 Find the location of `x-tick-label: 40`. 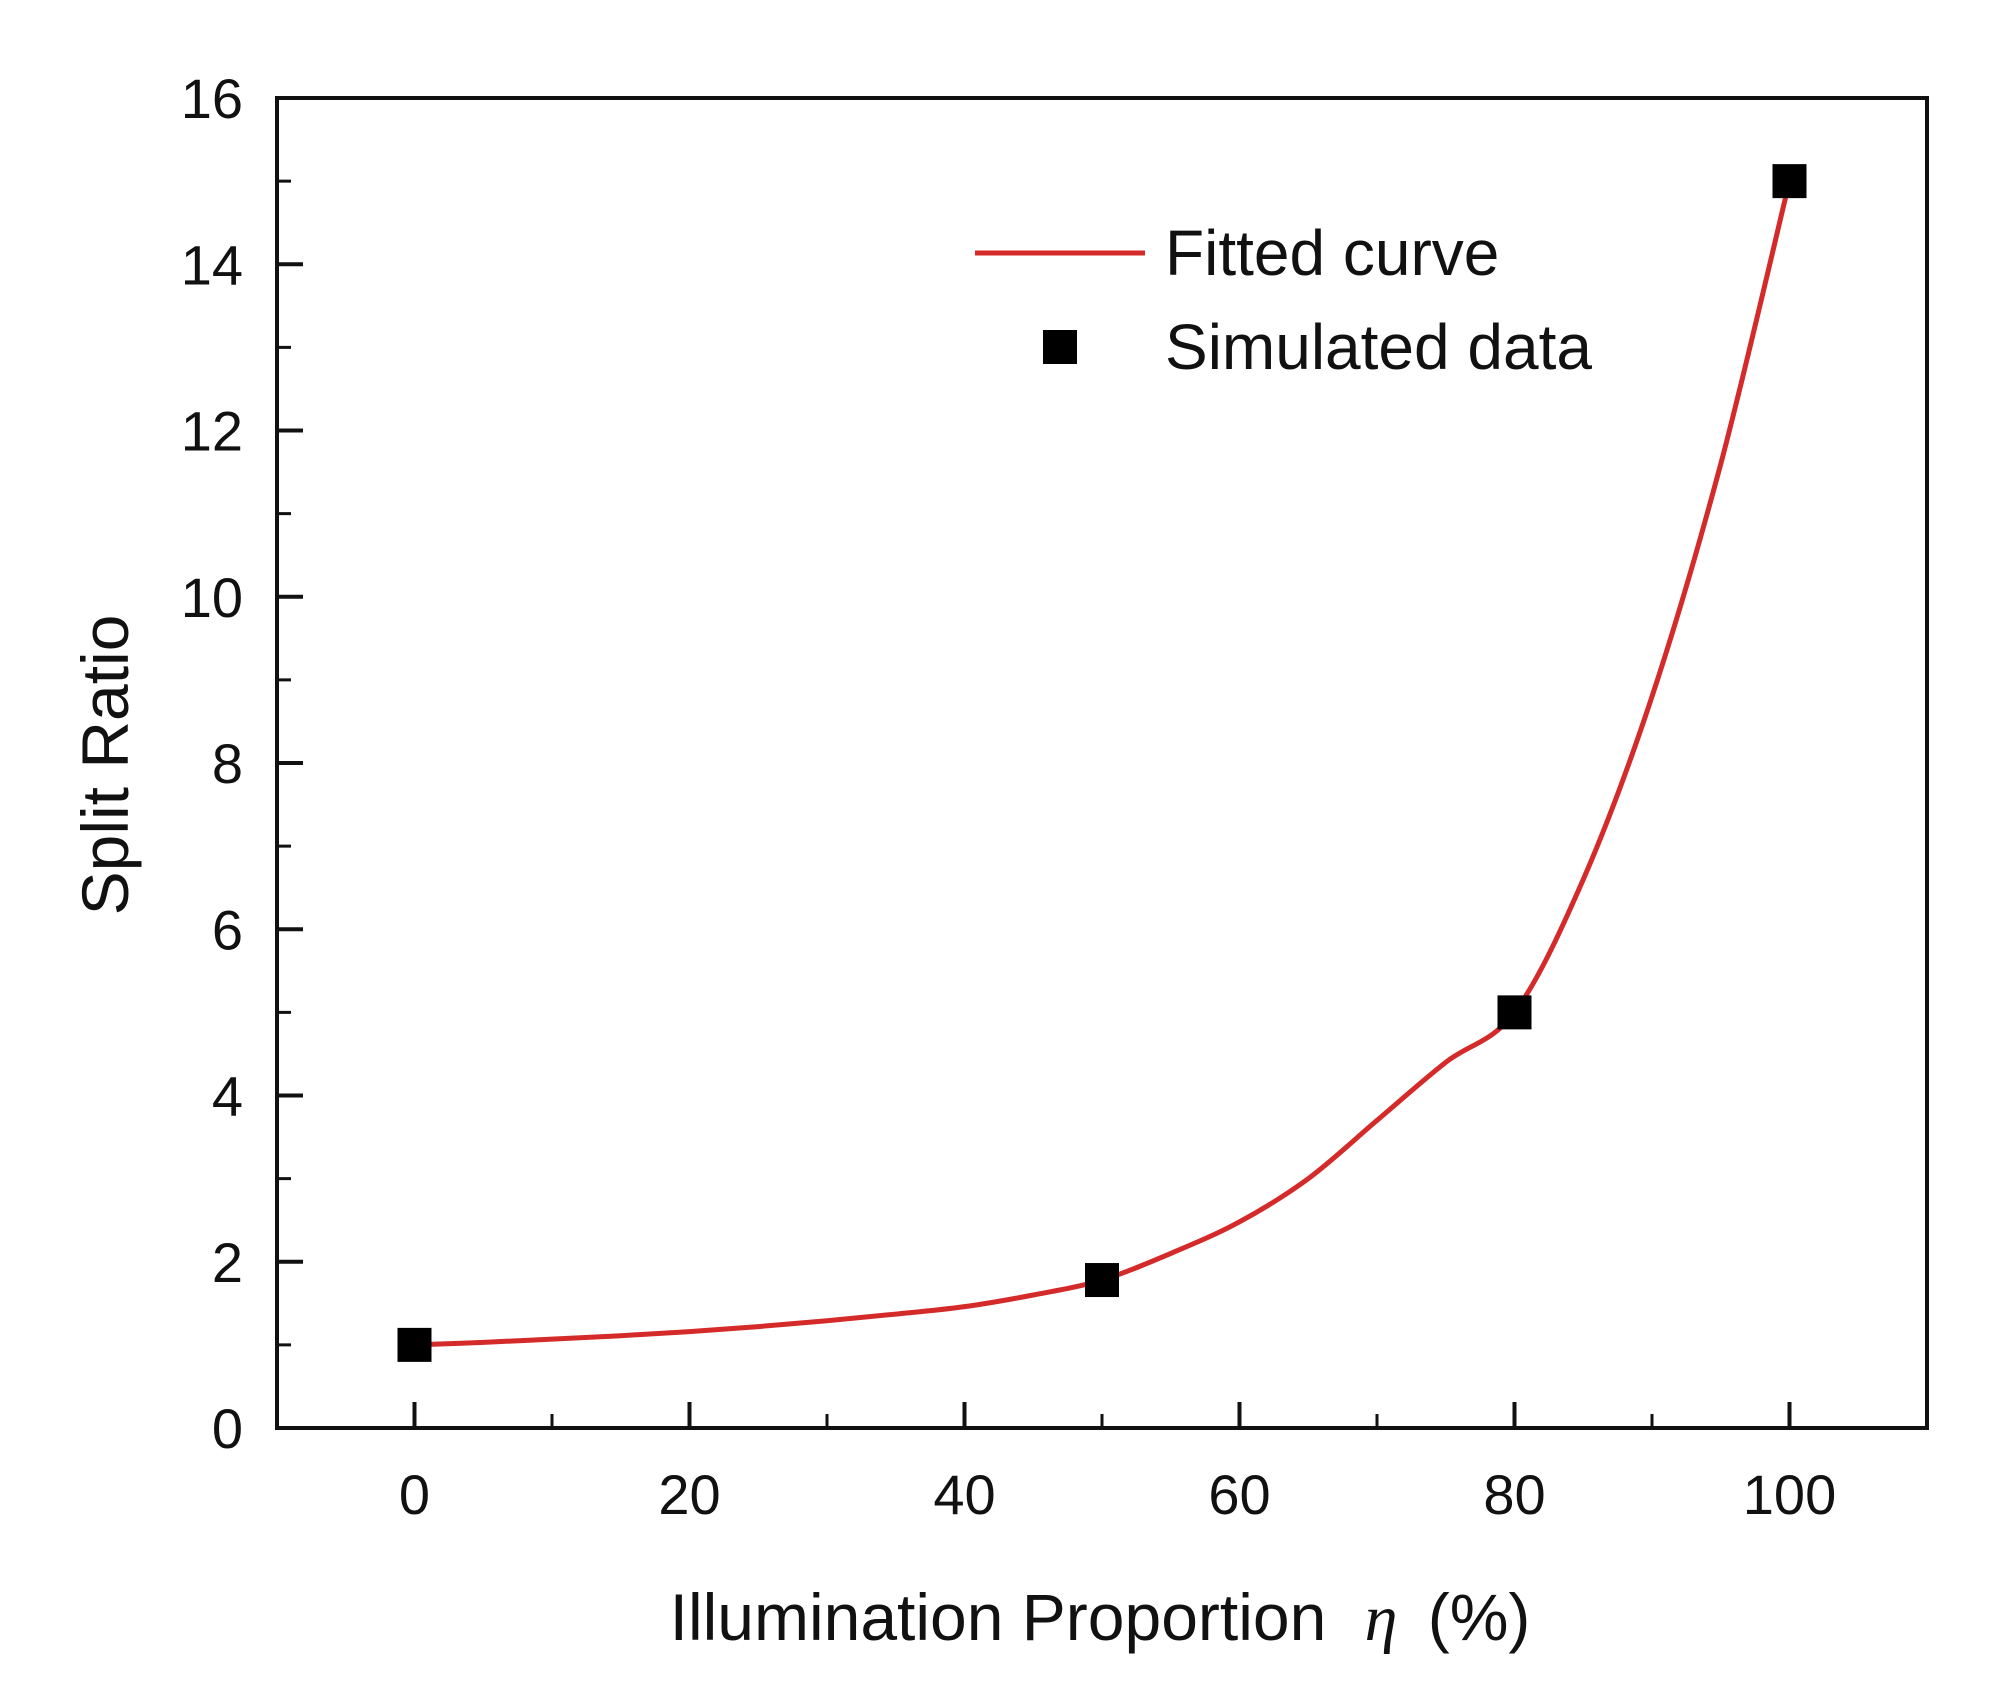

x-tick-label: 40 is located at coordinates (964, 1494).